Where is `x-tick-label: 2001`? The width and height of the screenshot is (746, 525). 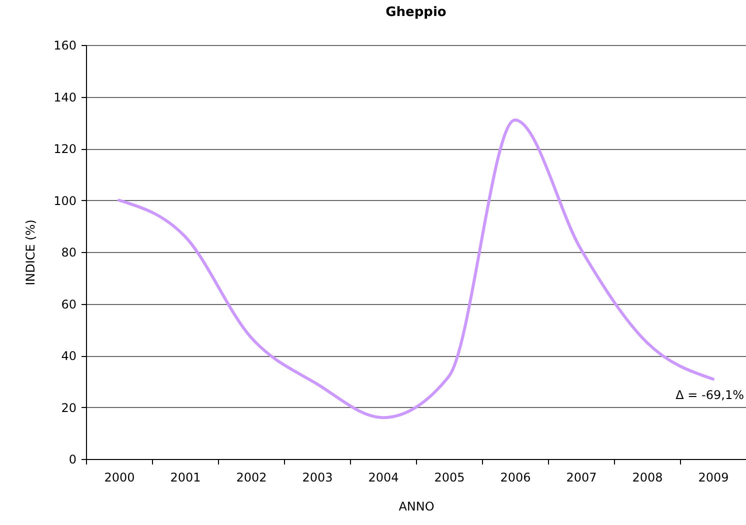
x-tick-label: 2001 is located at coordinates (185, 477).